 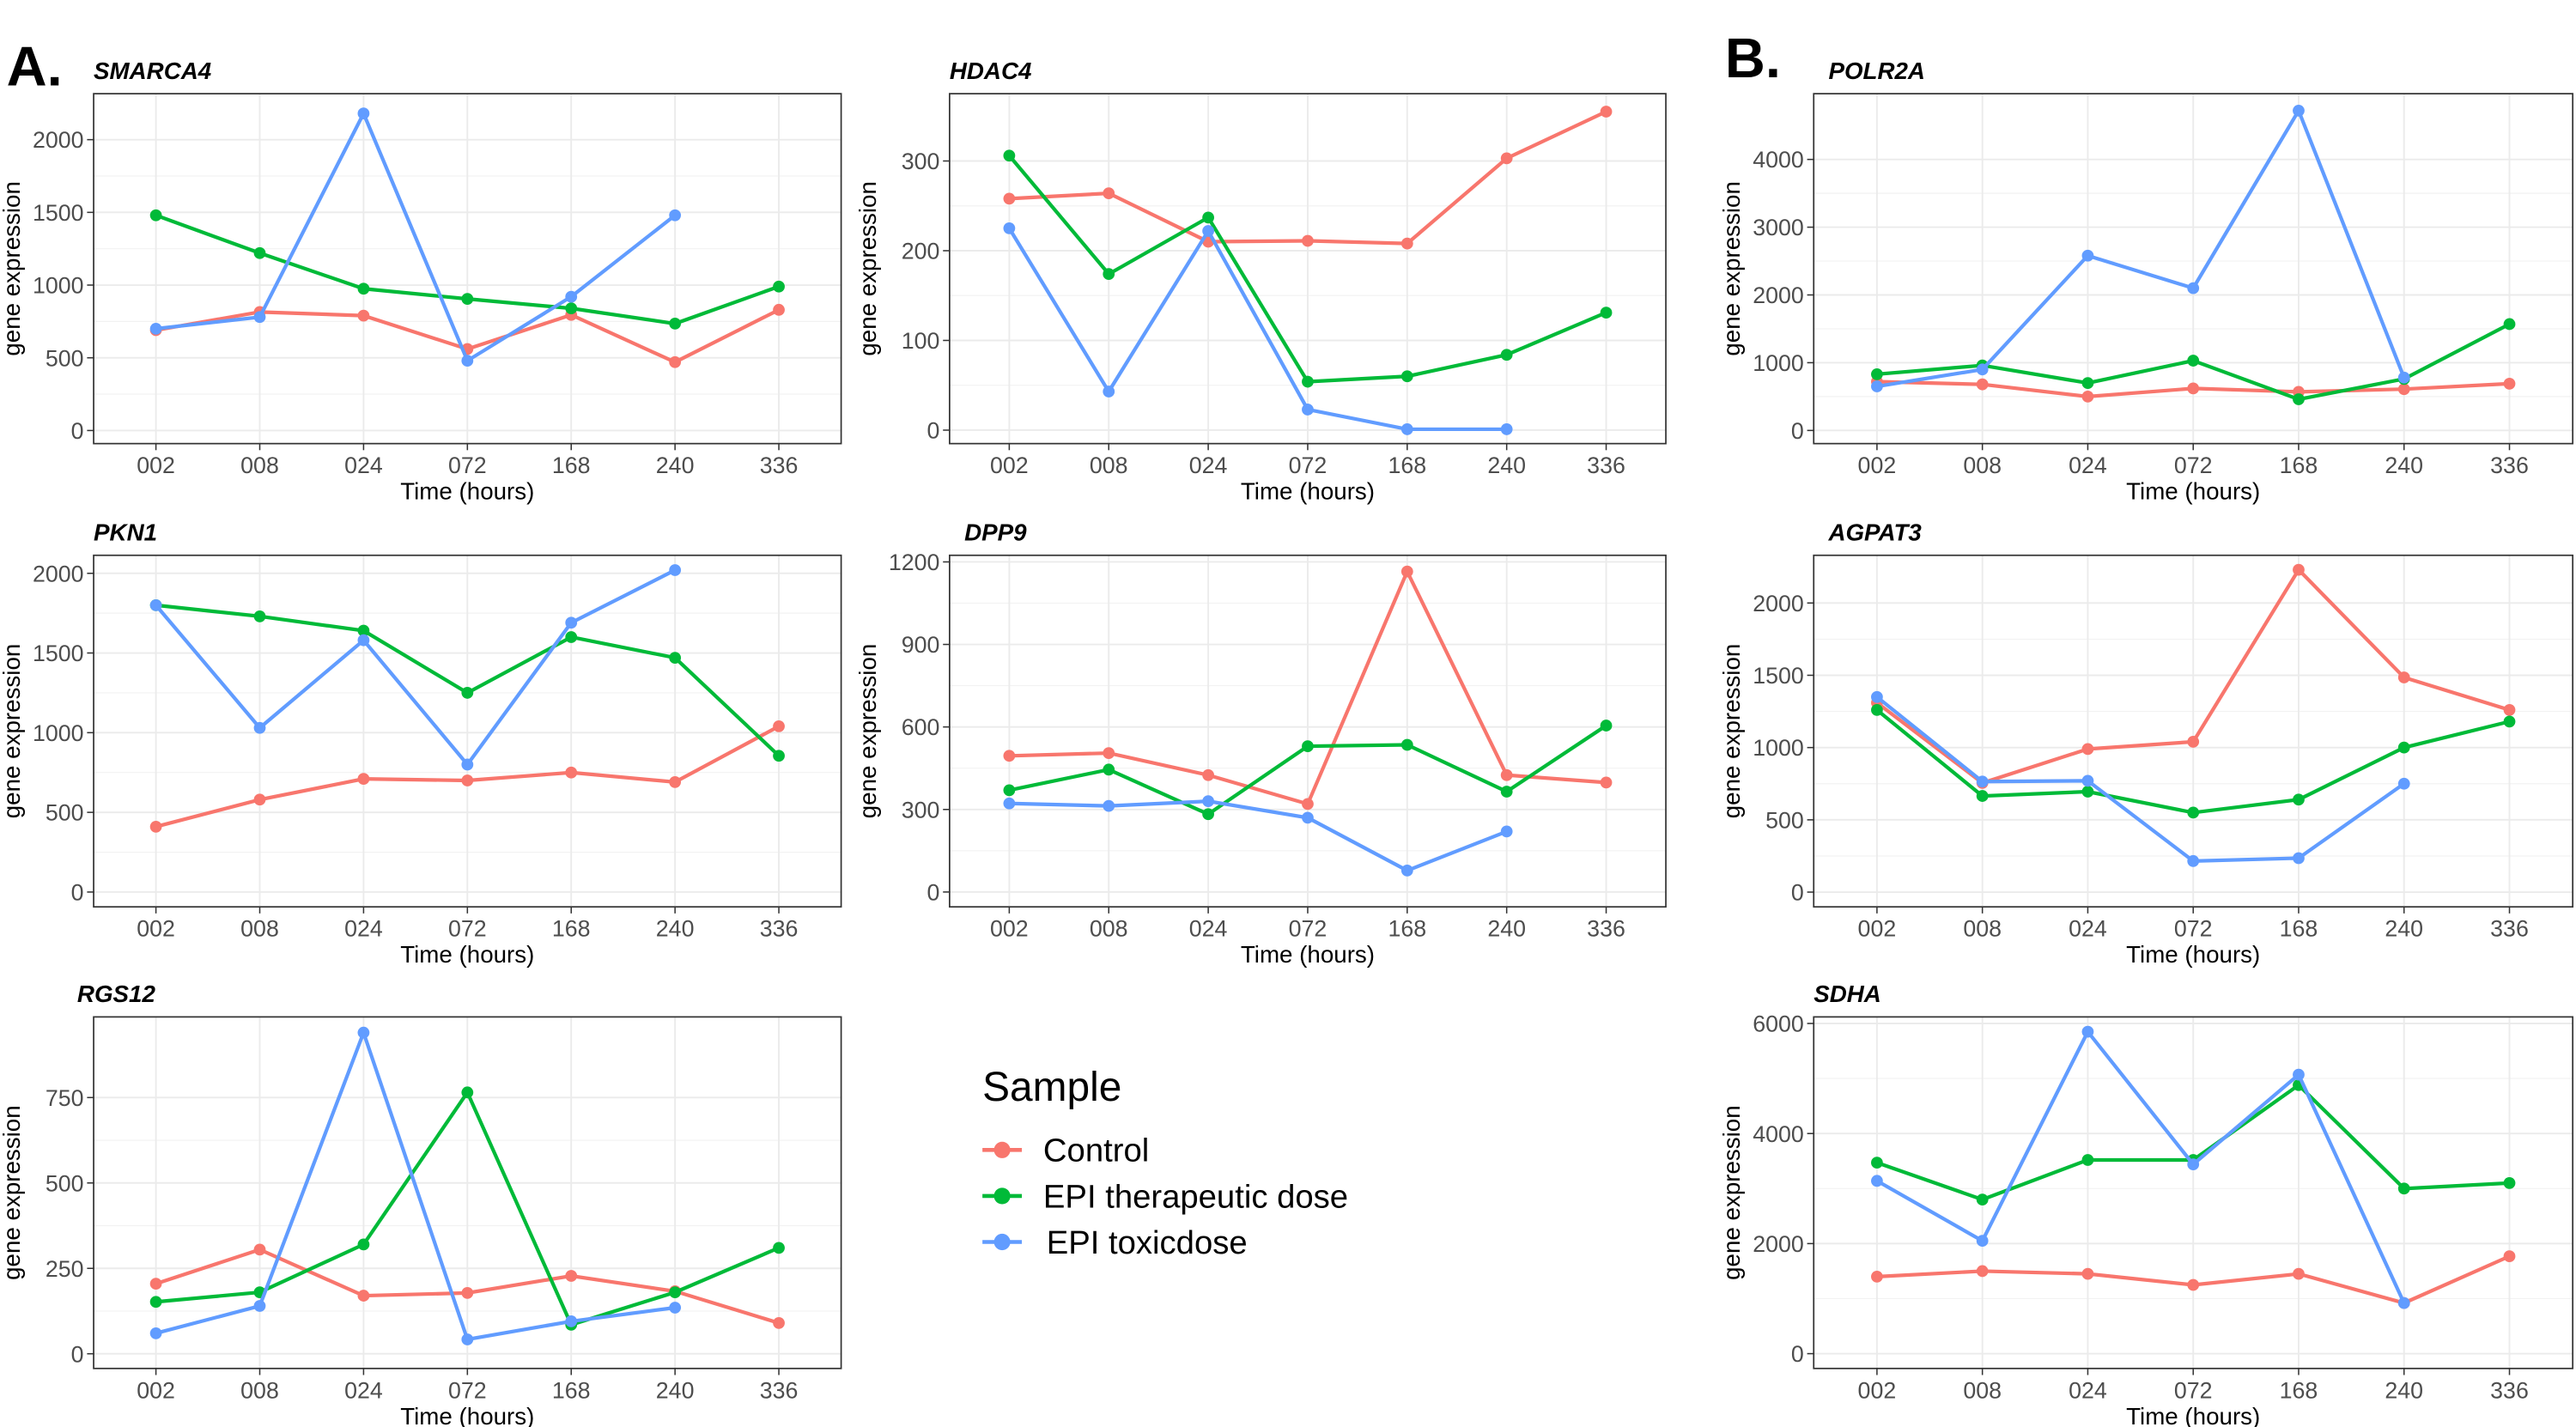 I want to click on legend-label: Control, so click(x=1096, y=1150).